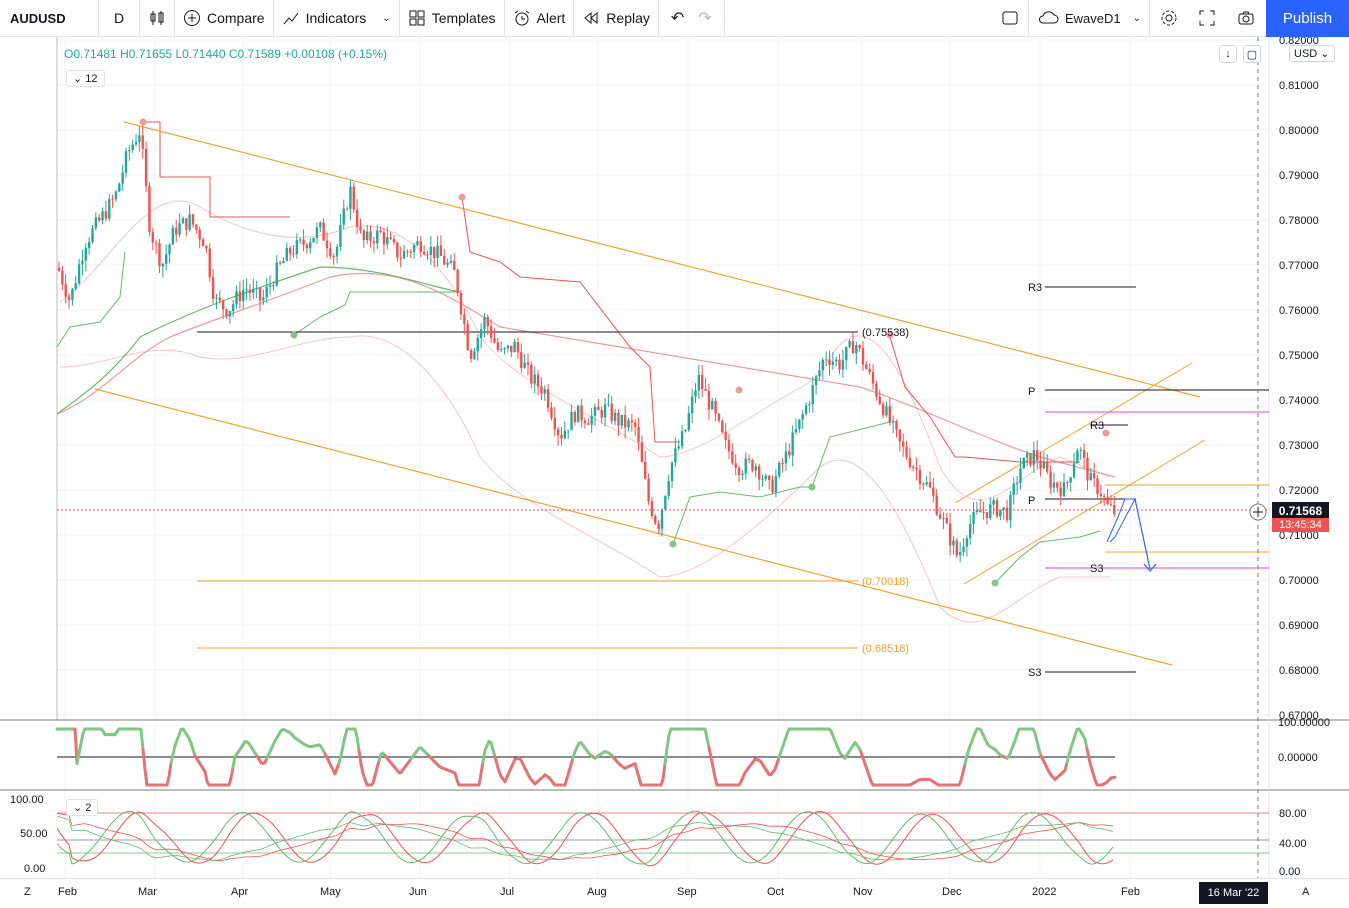 This screenshot has width=1349, height=908. I want to click on download-button: ↓, so click(1228, 54).